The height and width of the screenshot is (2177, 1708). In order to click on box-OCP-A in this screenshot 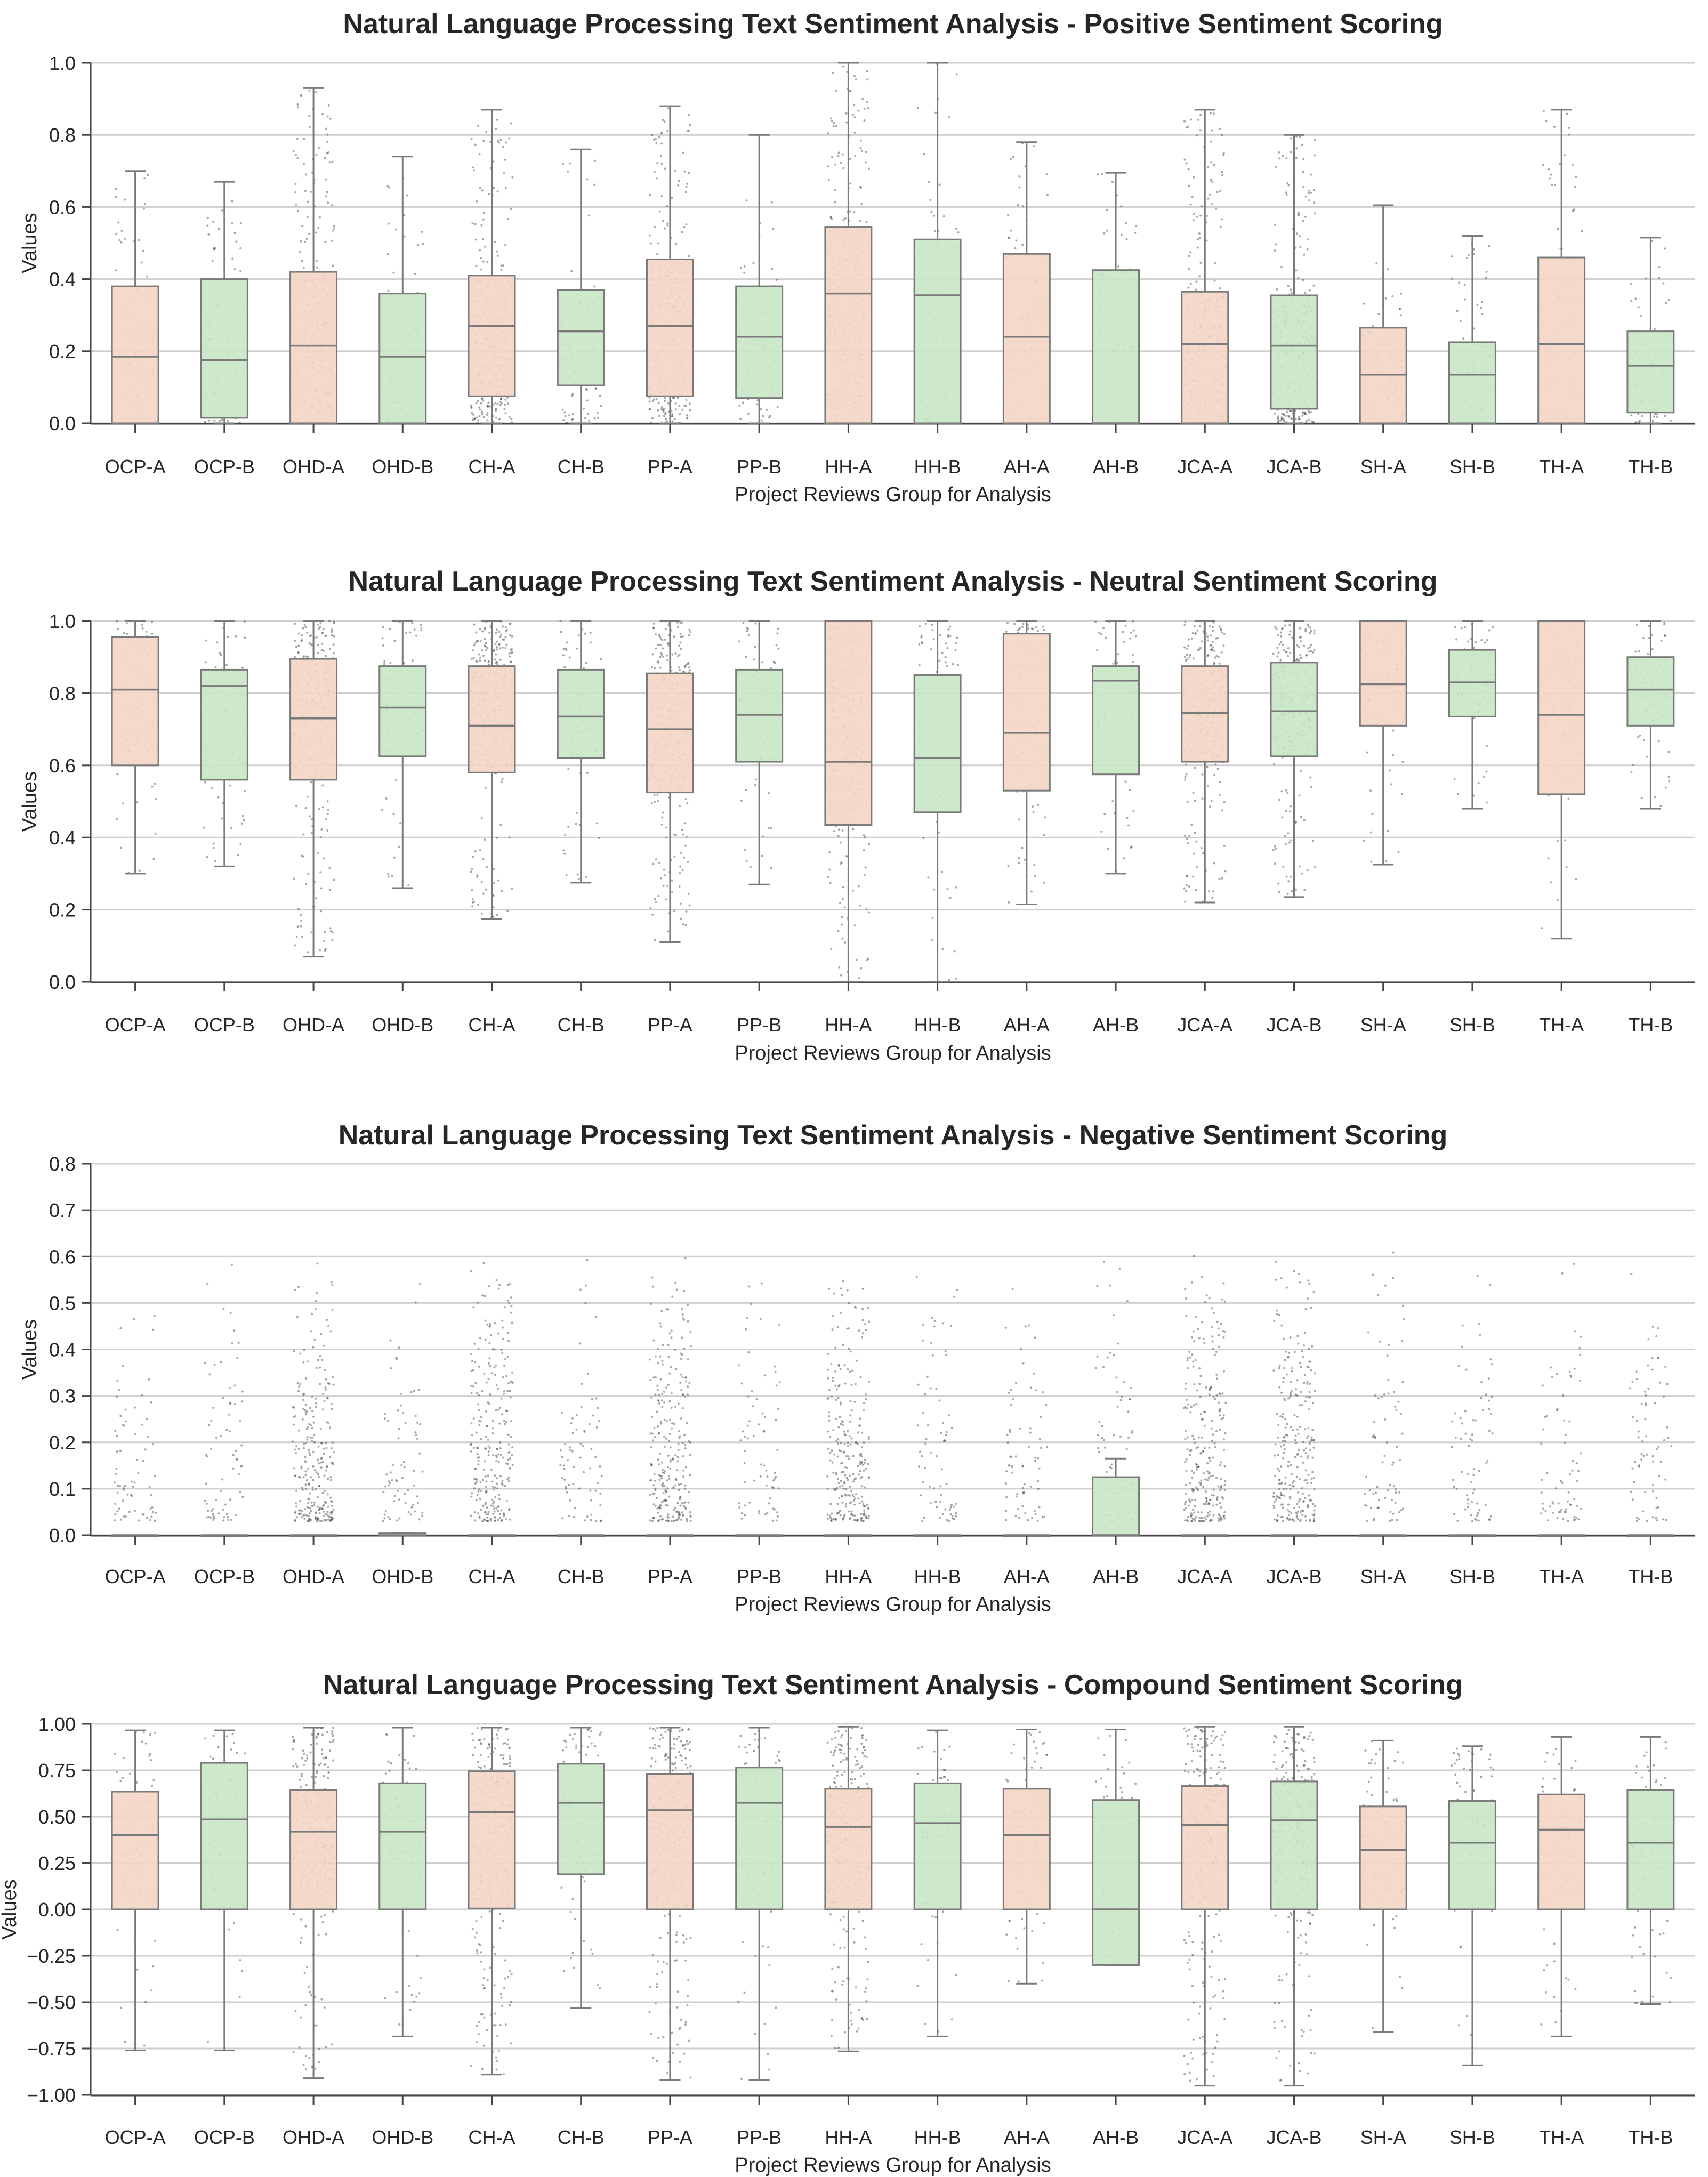, I will do `click(135, 297)`.